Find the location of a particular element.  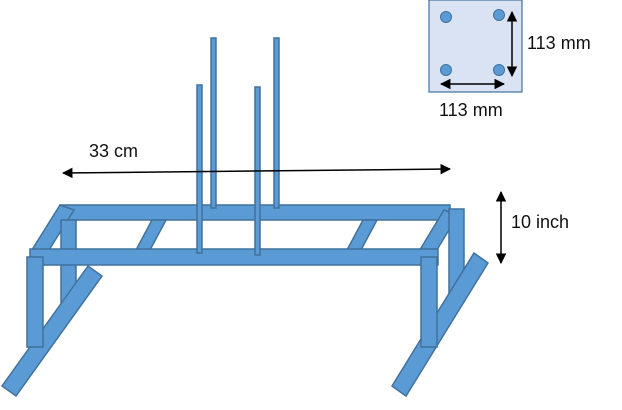

cross-section-detail is located at coordinates (475, 46).